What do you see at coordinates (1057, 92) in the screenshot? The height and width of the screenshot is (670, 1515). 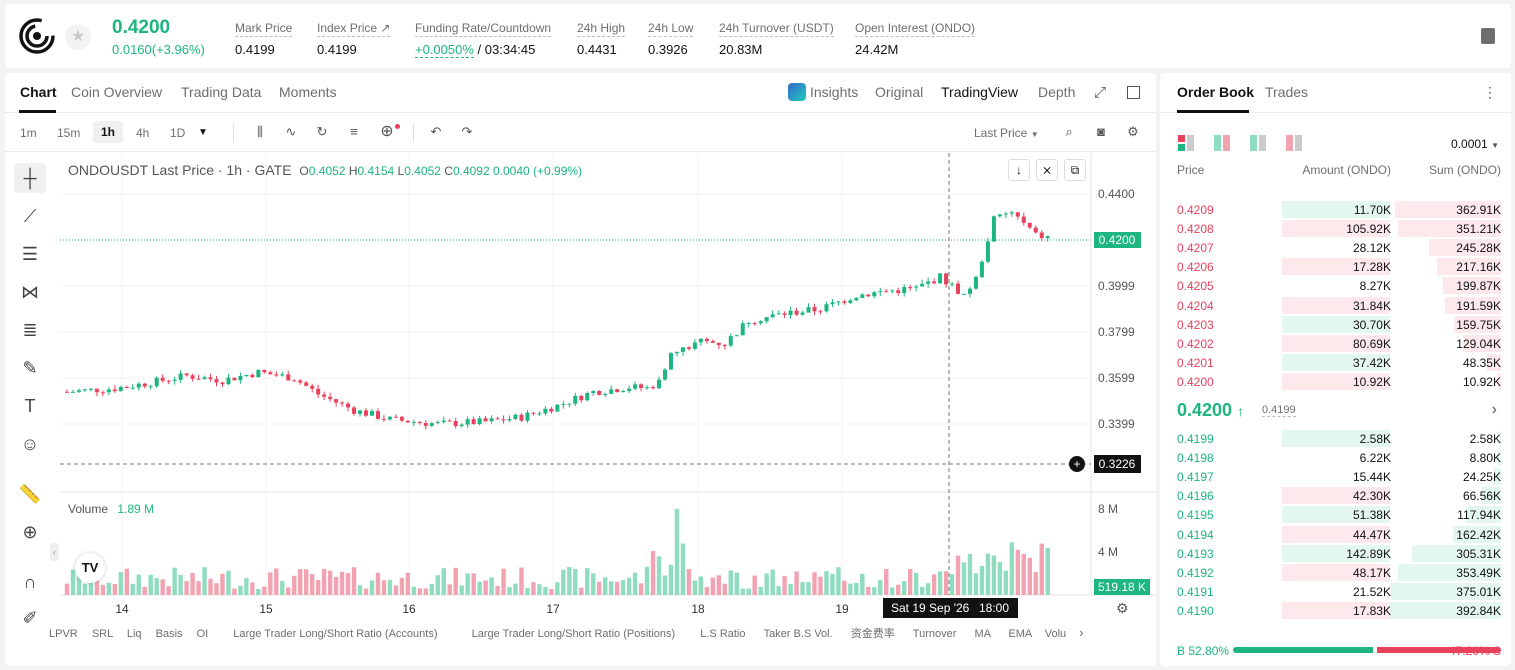 I see `depth-tab: Depth` at bounding box center [1057, 92].